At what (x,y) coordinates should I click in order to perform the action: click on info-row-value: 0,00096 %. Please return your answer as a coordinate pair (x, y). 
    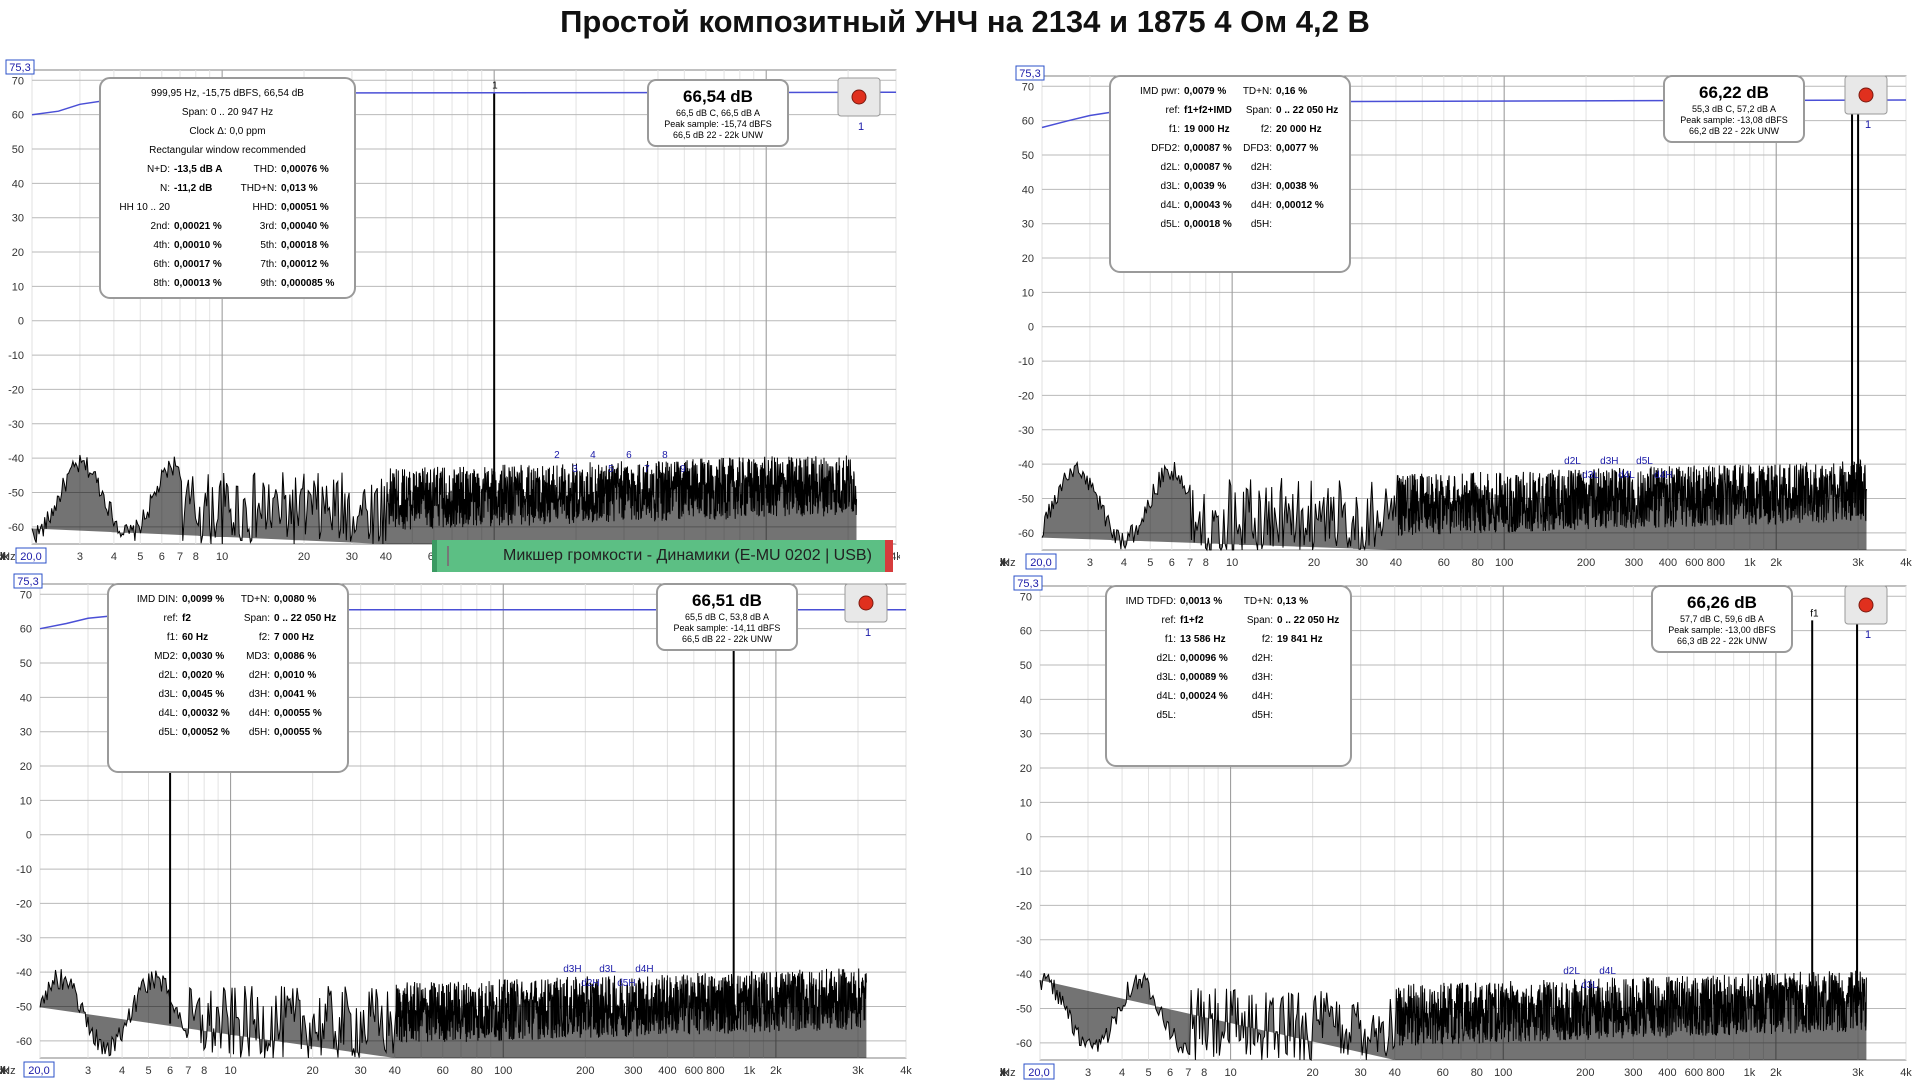
    Looking at the image, I should click on (1204, 658).